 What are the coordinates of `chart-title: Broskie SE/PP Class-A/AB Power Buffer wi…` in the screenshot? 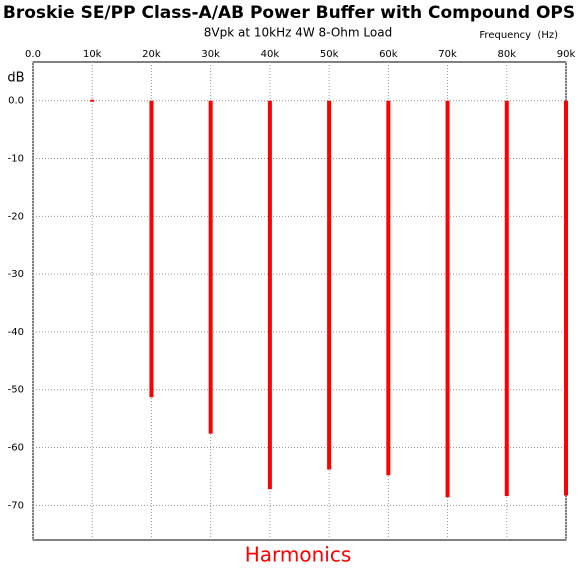 It's located at (289, 13).